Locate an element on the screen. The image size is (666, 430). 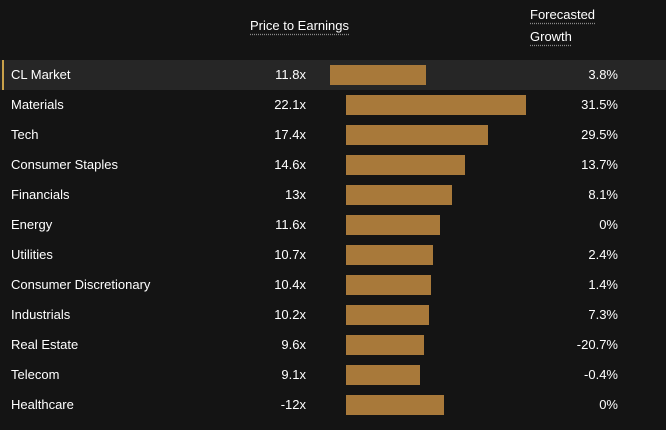
sector-label: Real Estate is located at coordinates (45, 344).